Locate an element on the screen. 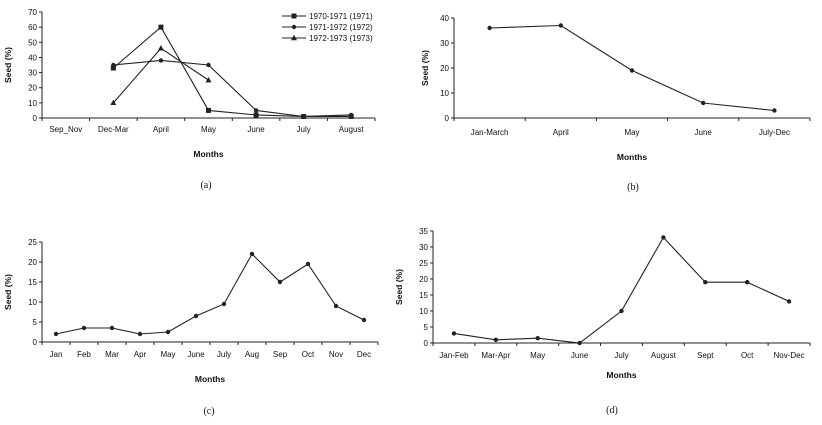  x-tick-label: Aug is located at coordinates (252, 354).